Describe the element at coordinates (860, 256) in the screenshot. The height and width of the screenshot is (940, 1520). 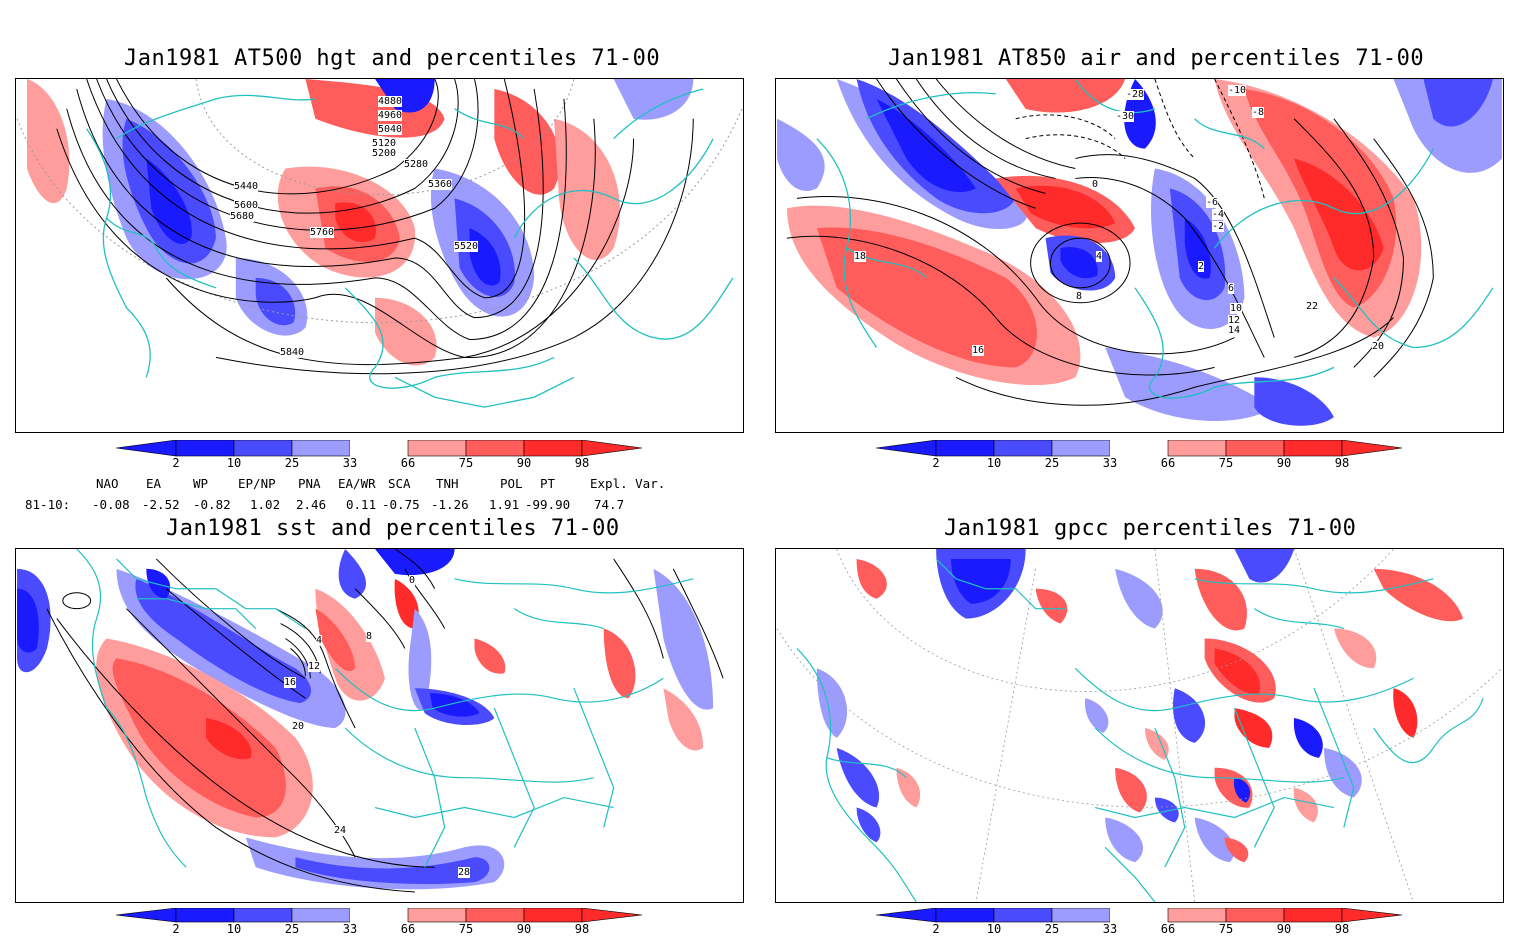
I see `contour-label: 18` at that location.